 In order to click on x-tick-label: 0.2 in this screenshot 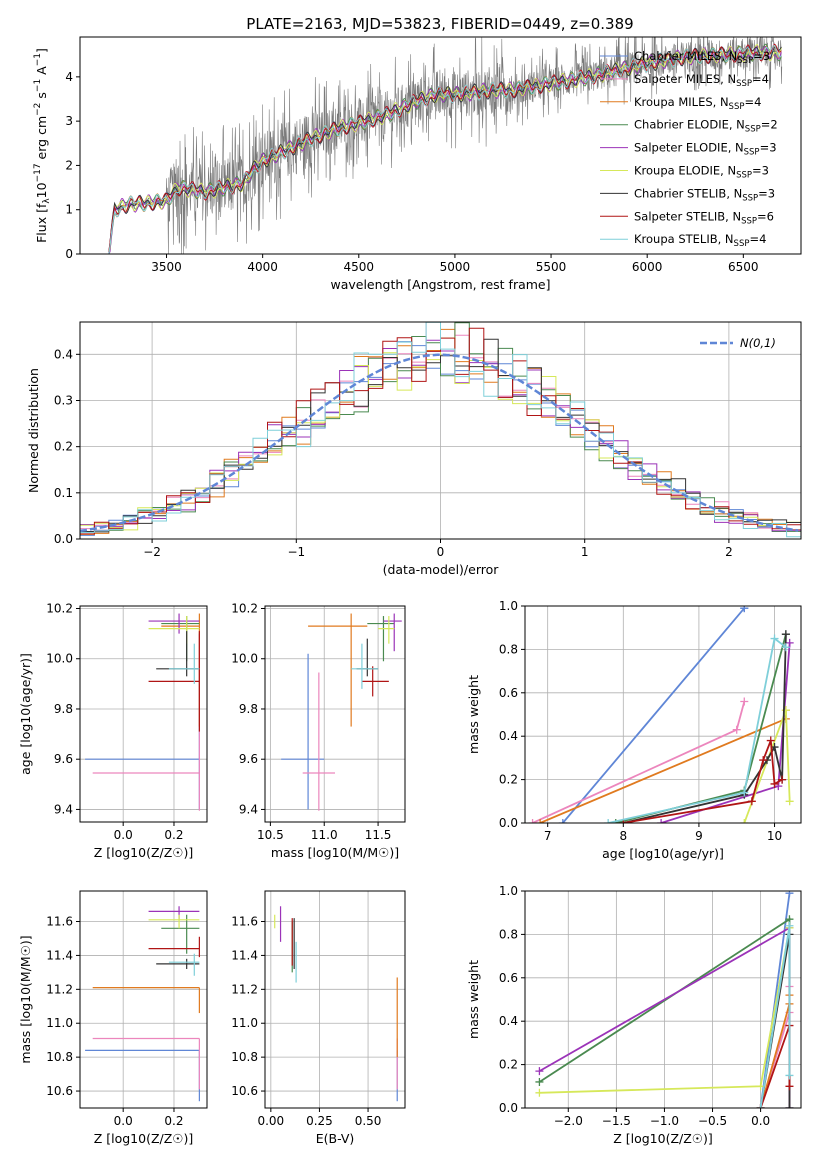, I will do `click(173, 1121)`.